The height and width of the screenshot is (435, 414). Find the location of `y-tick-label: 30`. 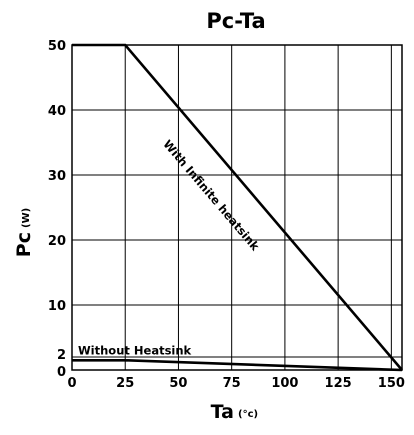

y-tick-label: 30 is located at coordinates (57, 176).